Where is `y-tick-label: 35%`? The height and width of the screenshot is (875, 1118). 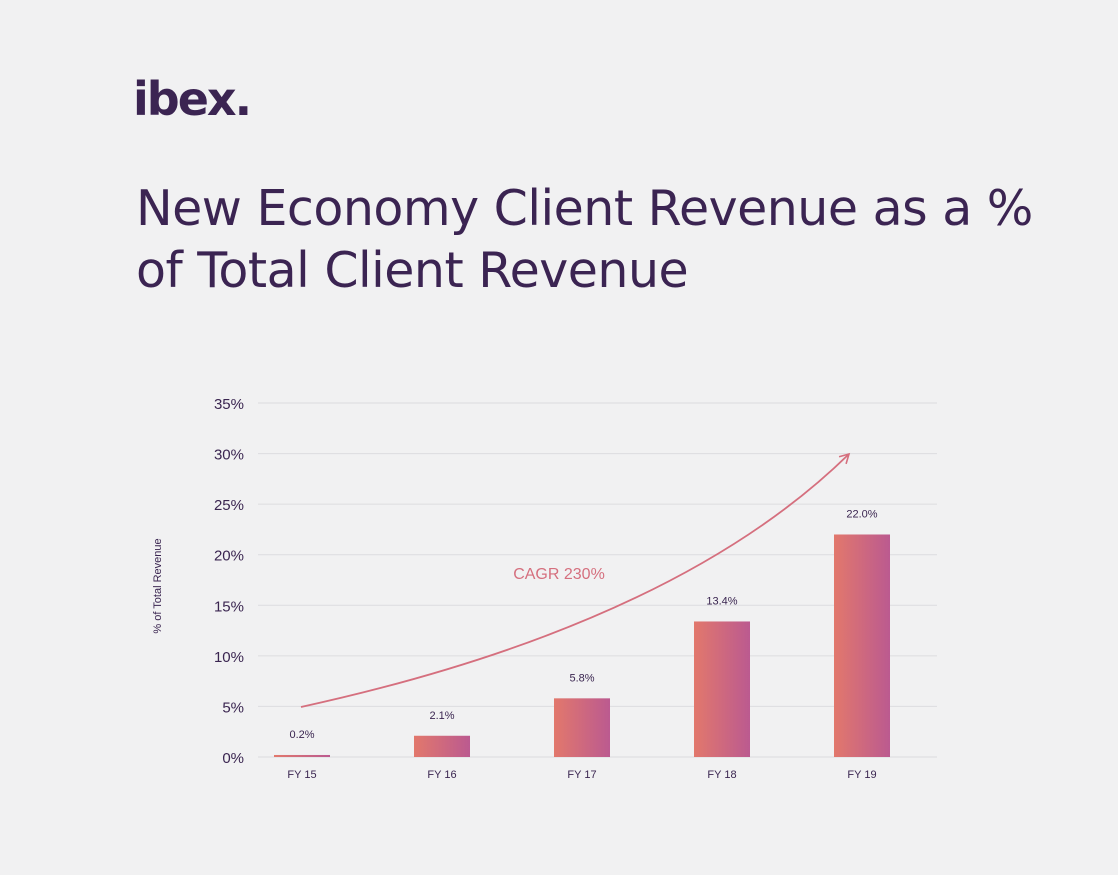 y-tick-label: 35% is located at coordinates (229, 404).